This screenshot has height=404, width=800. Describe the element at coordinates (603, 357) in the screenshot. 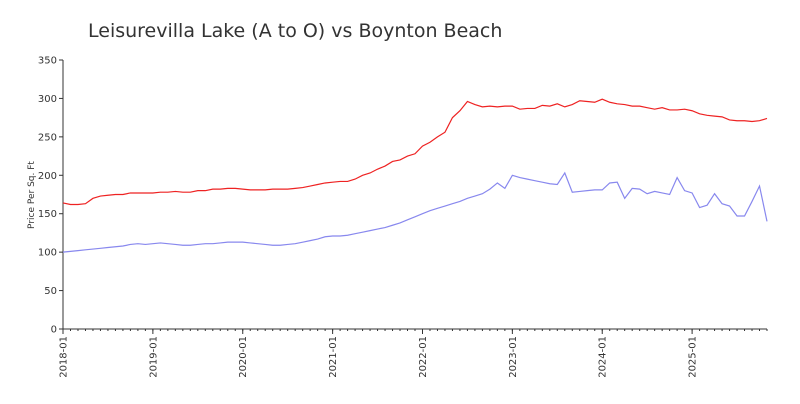

I see `x-tick-label: 2024-01` at that location.